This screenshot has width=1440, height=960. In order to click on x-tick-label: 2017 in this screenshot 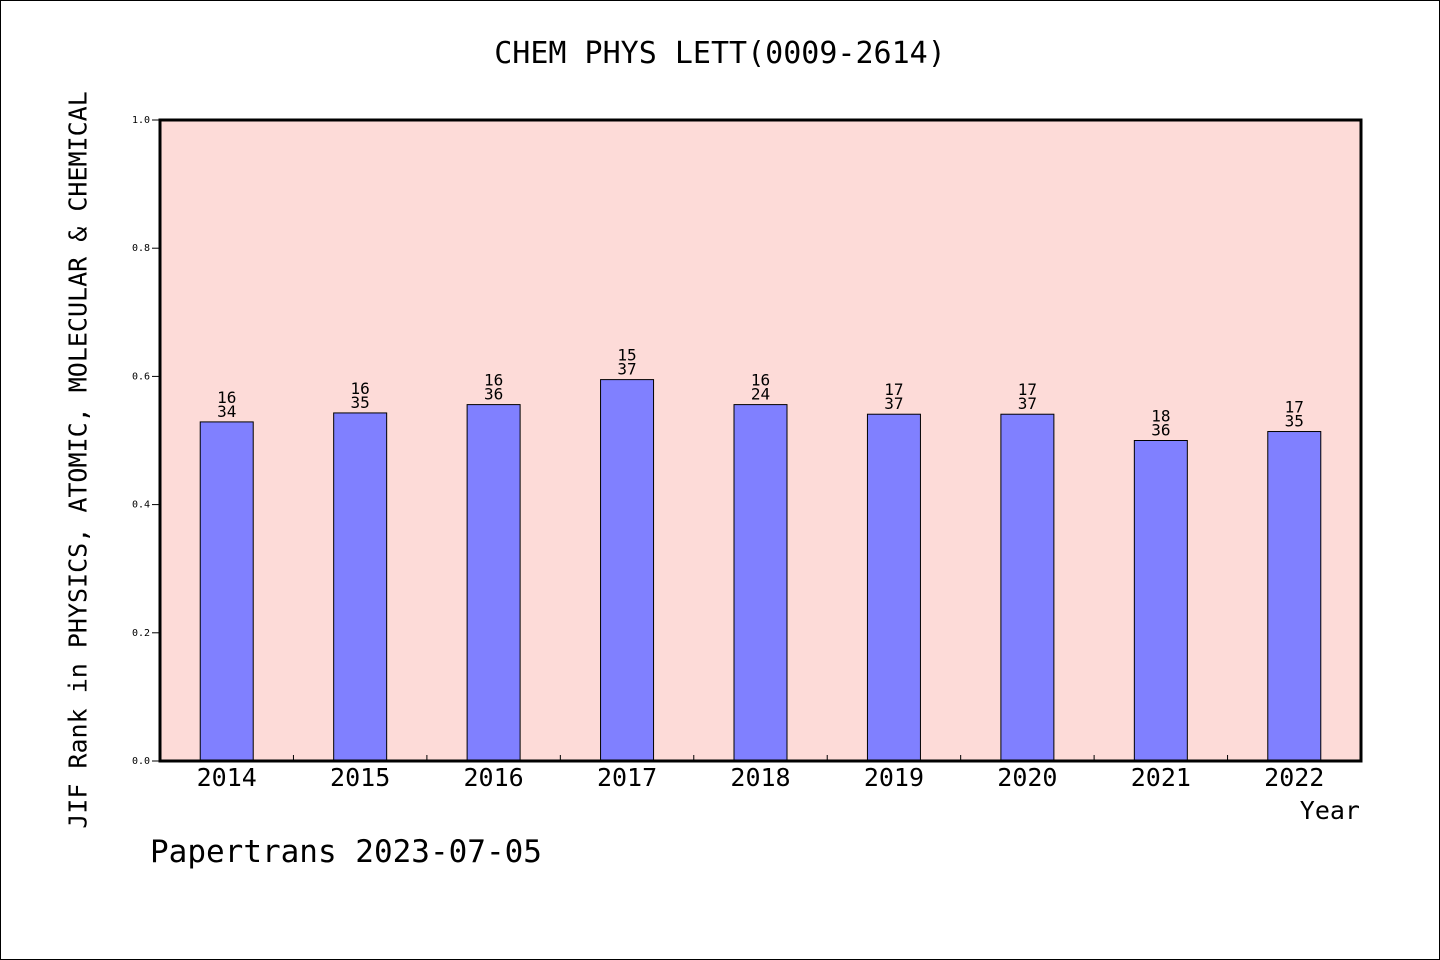, I will do `click(627, 777)`.